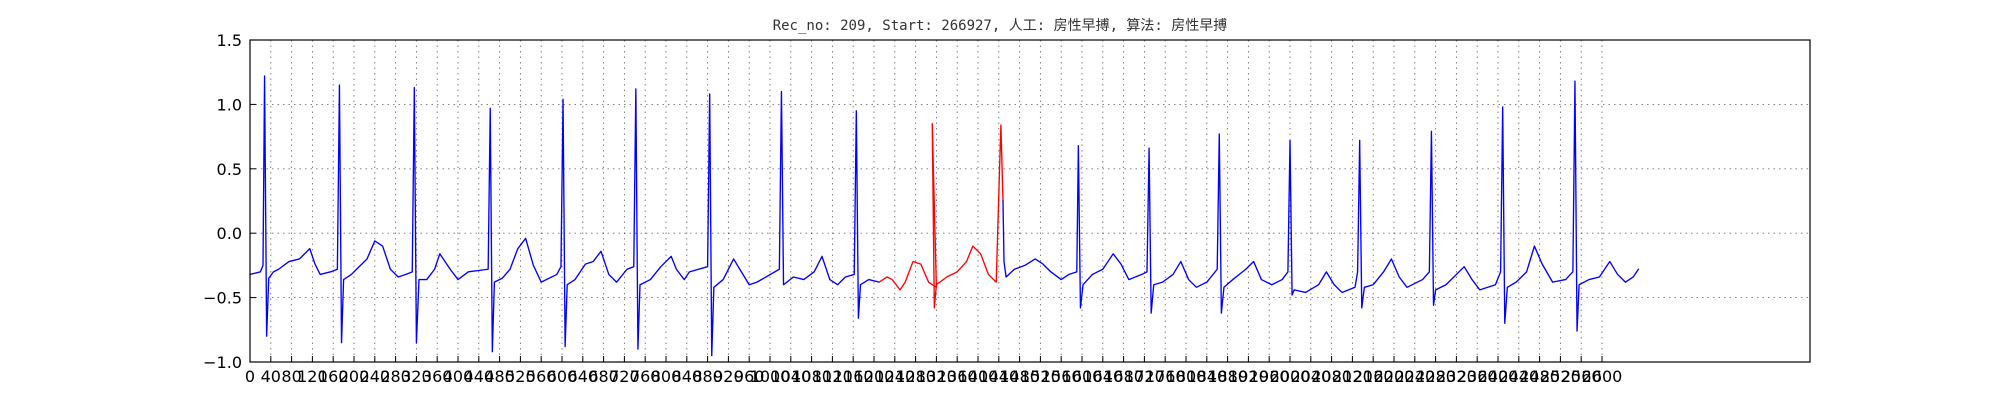 The height and width of the screenshot is (400, 2000). I want to click on x-tick-label: 1880, so click(1227, 376).